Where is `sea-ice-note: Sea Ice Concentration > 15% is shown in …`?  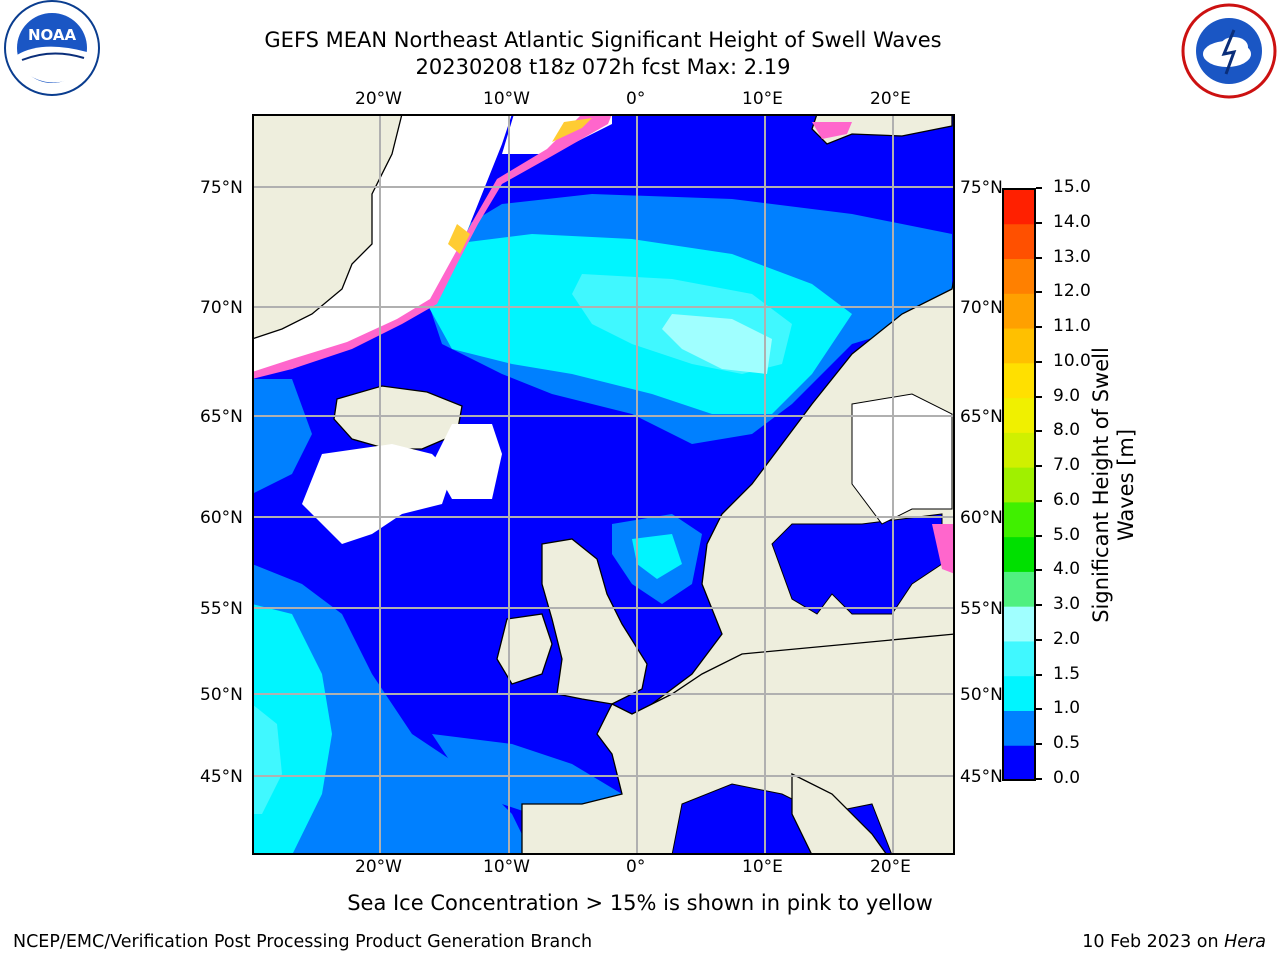
sea-ice-note: Sea Ice Concentration > 15% is shown in … is located at coordinates (640, 903).